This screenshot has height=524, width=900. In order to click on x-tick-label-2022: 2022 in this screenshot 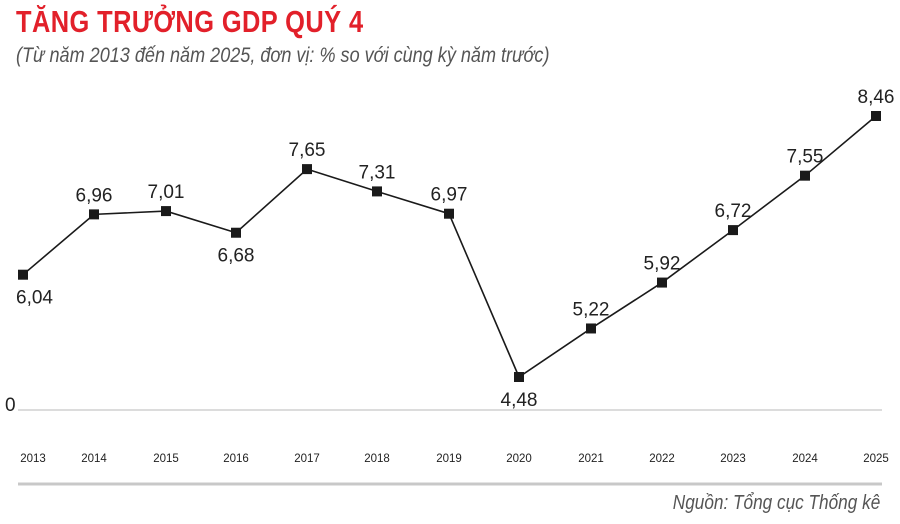, I will do `click(662, 459)`.